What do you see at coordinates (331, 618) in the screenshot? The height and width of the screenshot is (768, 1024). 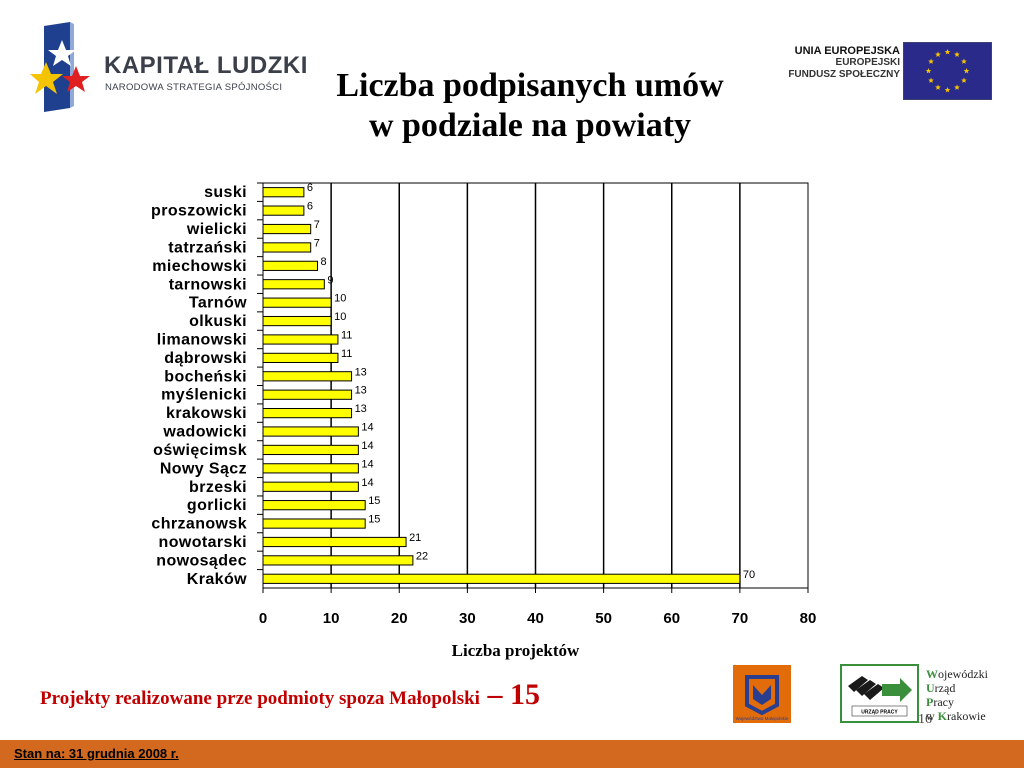 I see `x-tick-label: 10` at bounding box center [331, 618].